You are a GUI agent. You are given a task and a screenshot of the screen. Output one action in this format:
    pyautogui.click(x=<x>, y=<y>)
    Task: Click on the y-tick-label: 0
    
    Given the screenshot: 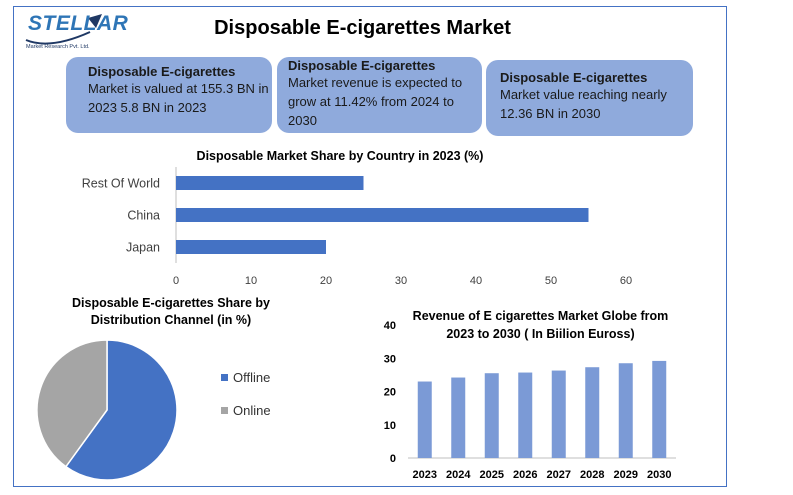 What is the action you would take?
    pyautogui.click(x=393, y=459)
    